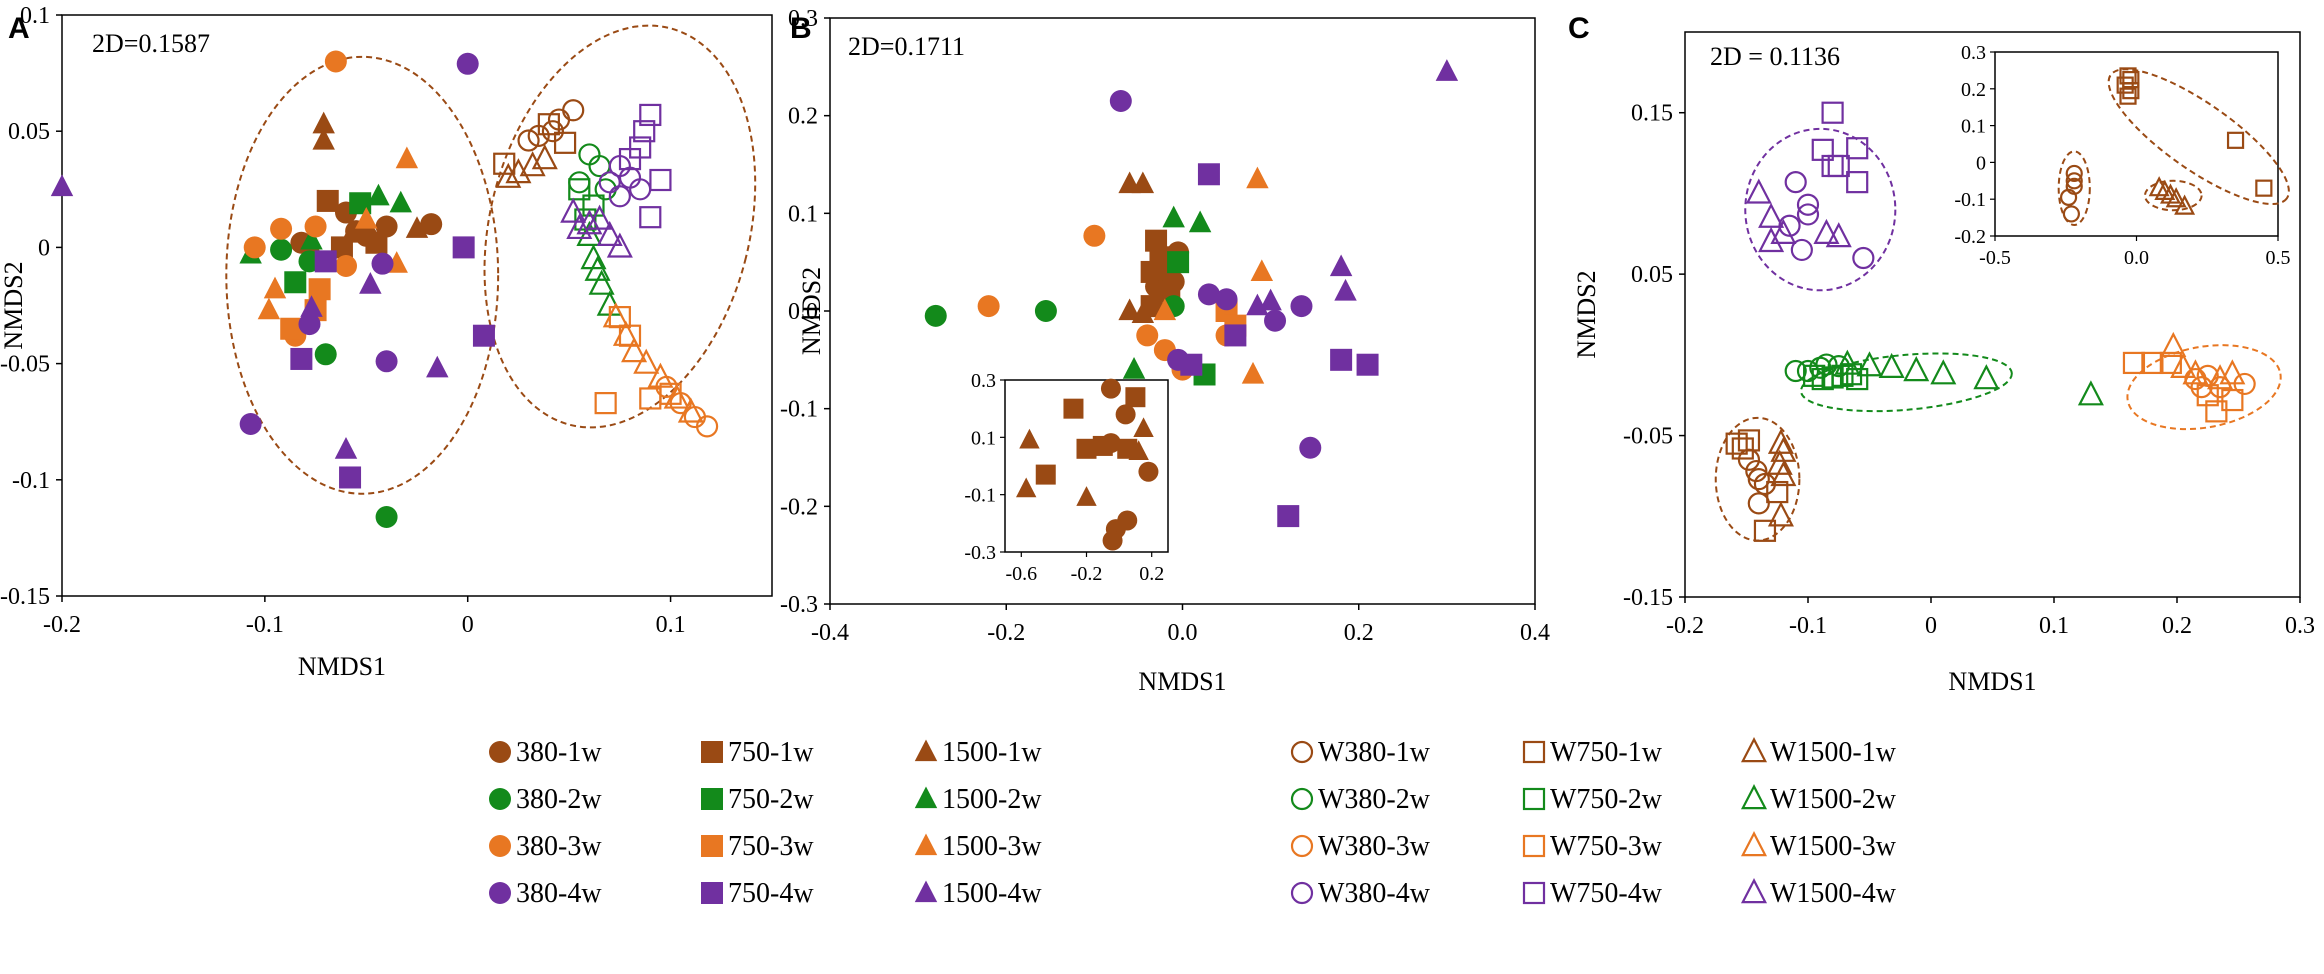  I want to click on panel-b-inset-point-triangle-1w, so click(1143, 427).